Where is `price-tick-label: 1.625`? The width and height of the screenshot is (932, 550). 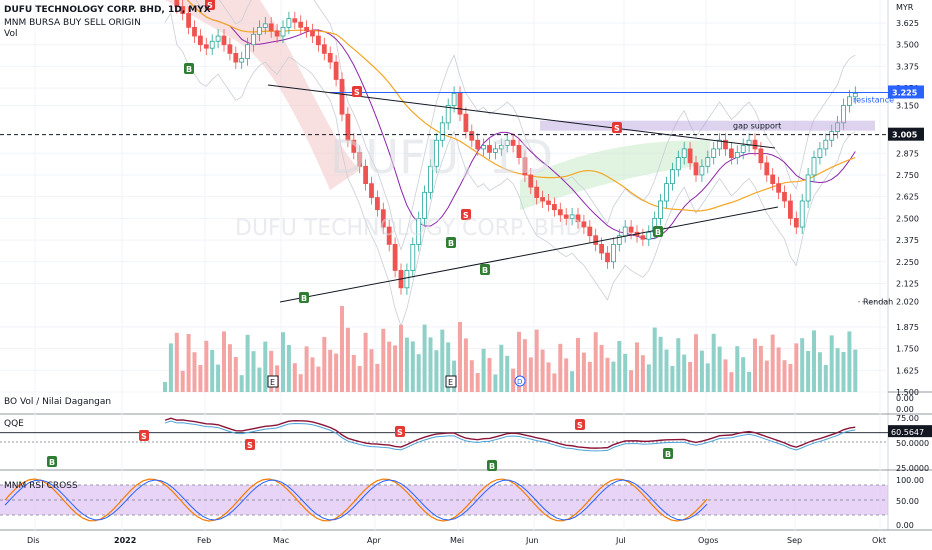 price-tick-label: 1.625 is located at coordinates (907, 370).